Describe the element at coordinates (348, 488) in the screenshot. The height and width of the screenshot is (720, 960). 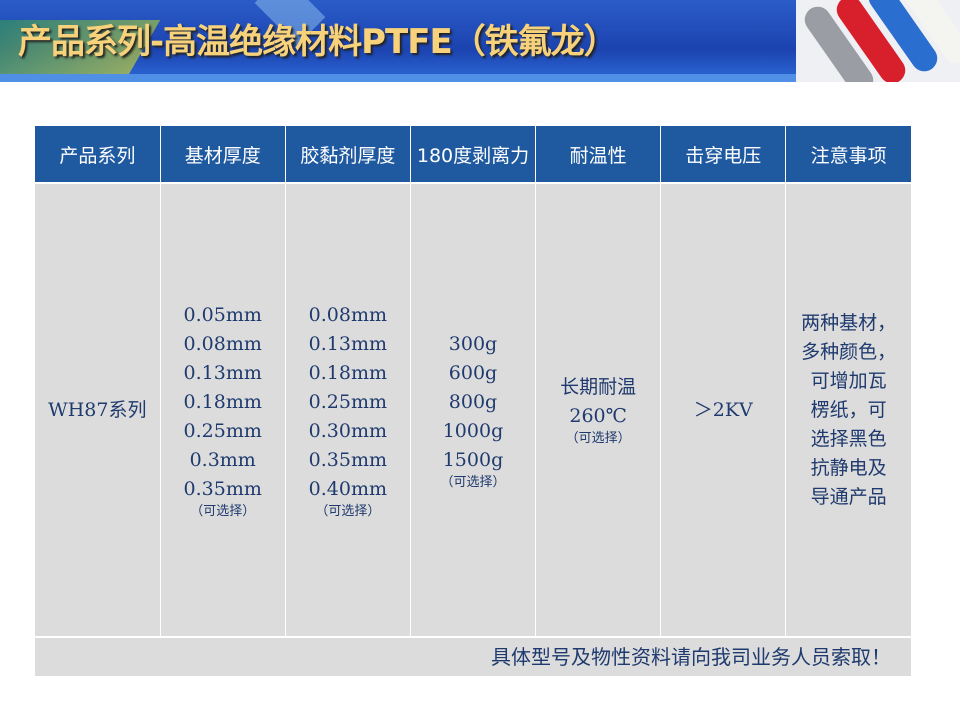
I see `value: 0.40mm` at that location.